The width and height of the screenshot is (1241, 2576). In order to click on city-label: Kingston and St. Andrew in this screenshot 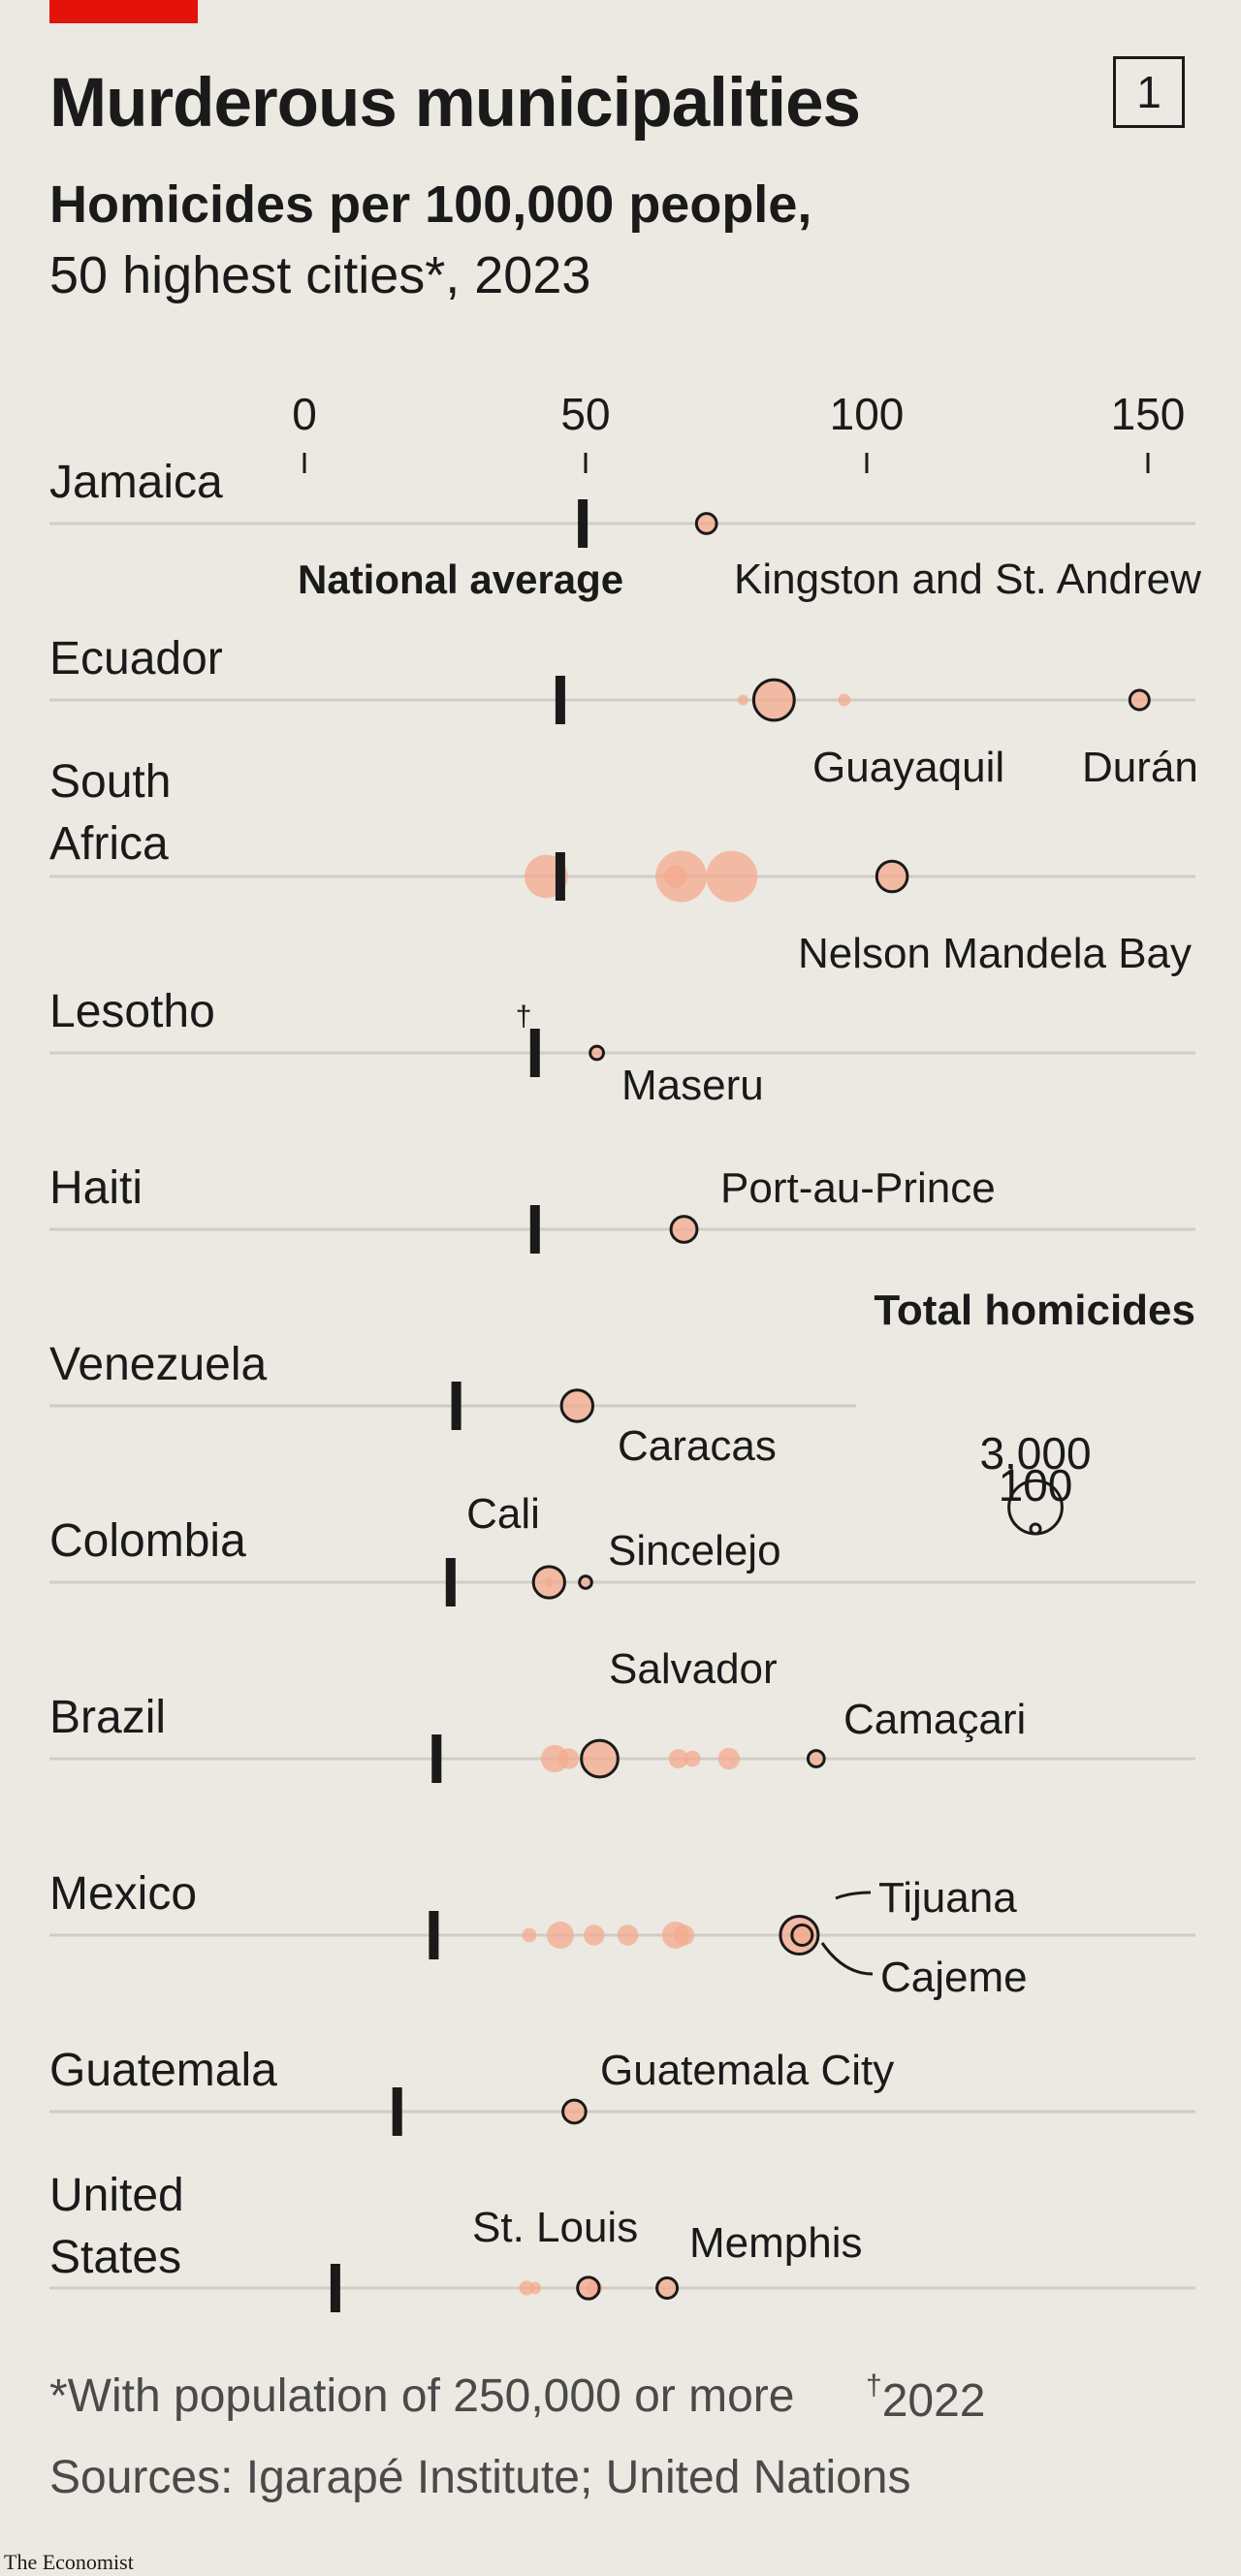, I will do `click(967, 579)`.